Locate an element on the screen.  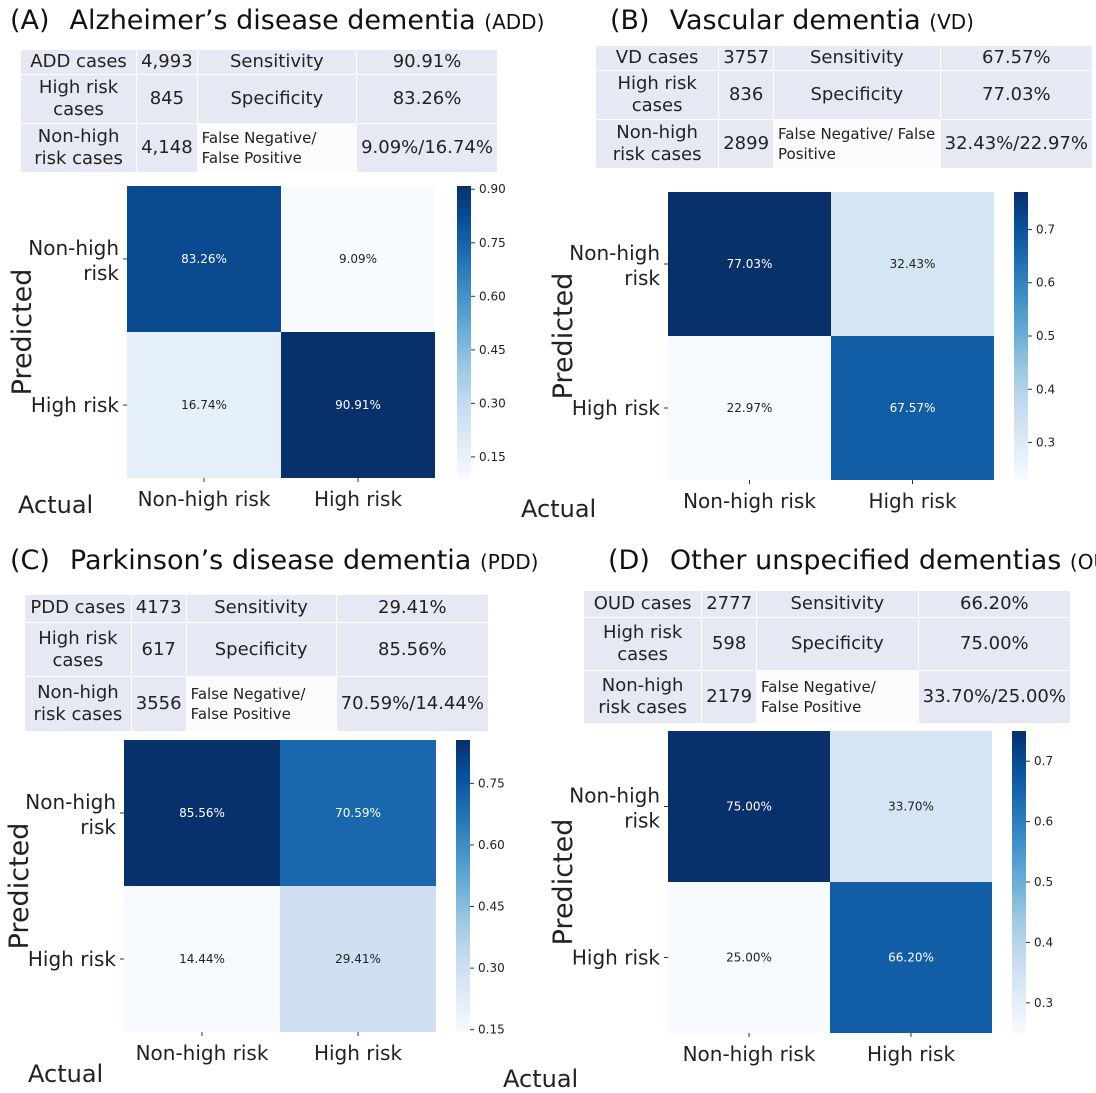
cell-label: 75.00% is located at coordinates (749, 807).